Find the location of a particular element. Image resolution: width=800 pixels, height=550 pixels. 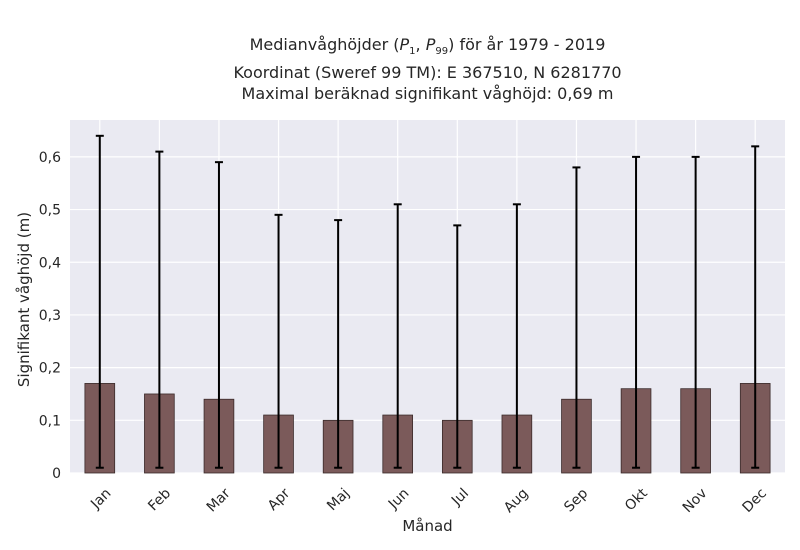

x-tick-label: Sep is located at coordinates (576, 500).